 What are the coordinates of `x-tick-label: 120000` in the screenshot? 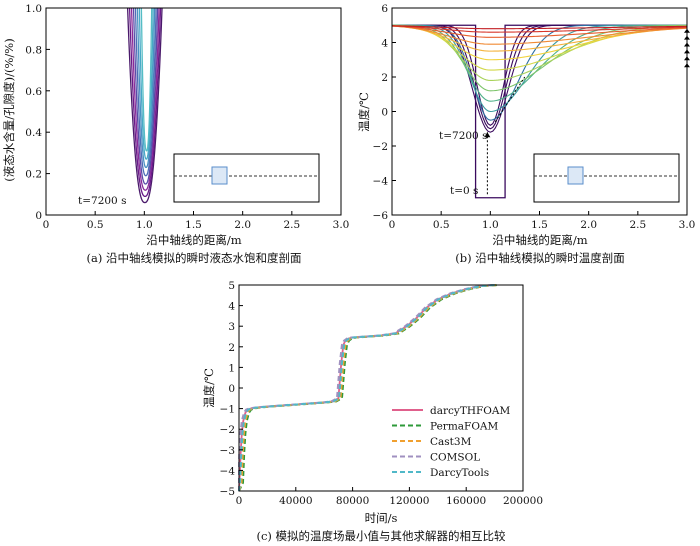 It's located at (409, 501).